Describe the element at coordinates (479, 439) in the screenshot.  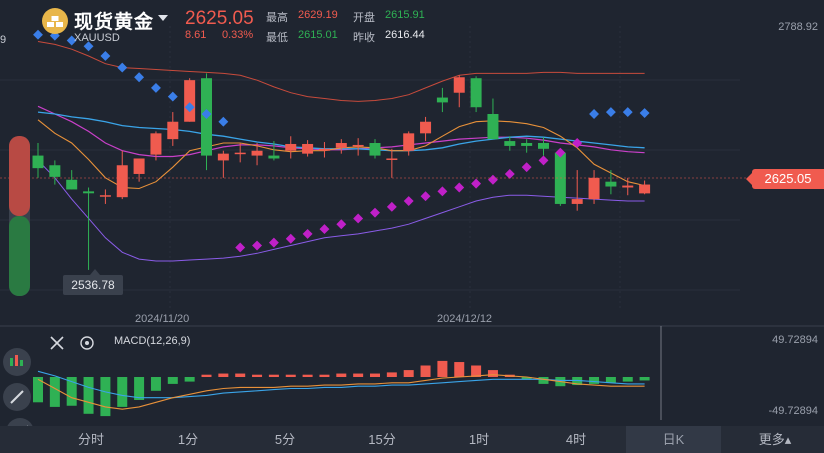
I see `tab-1hour: 1时` at that location.